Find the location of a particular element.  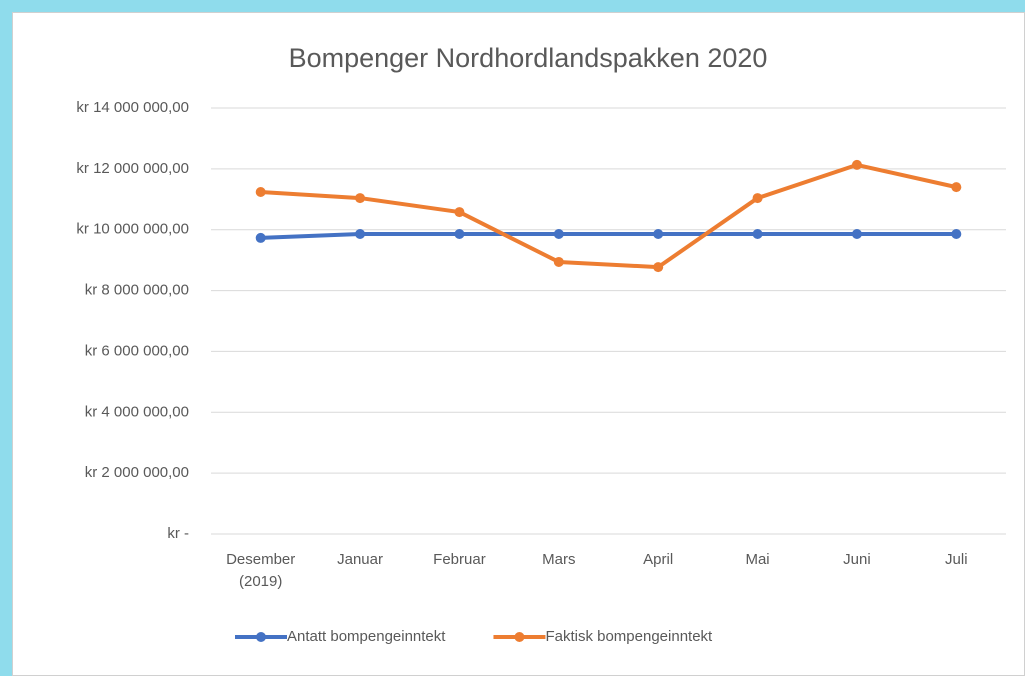

x-tick-label: April is located at coordinates (658, 559).